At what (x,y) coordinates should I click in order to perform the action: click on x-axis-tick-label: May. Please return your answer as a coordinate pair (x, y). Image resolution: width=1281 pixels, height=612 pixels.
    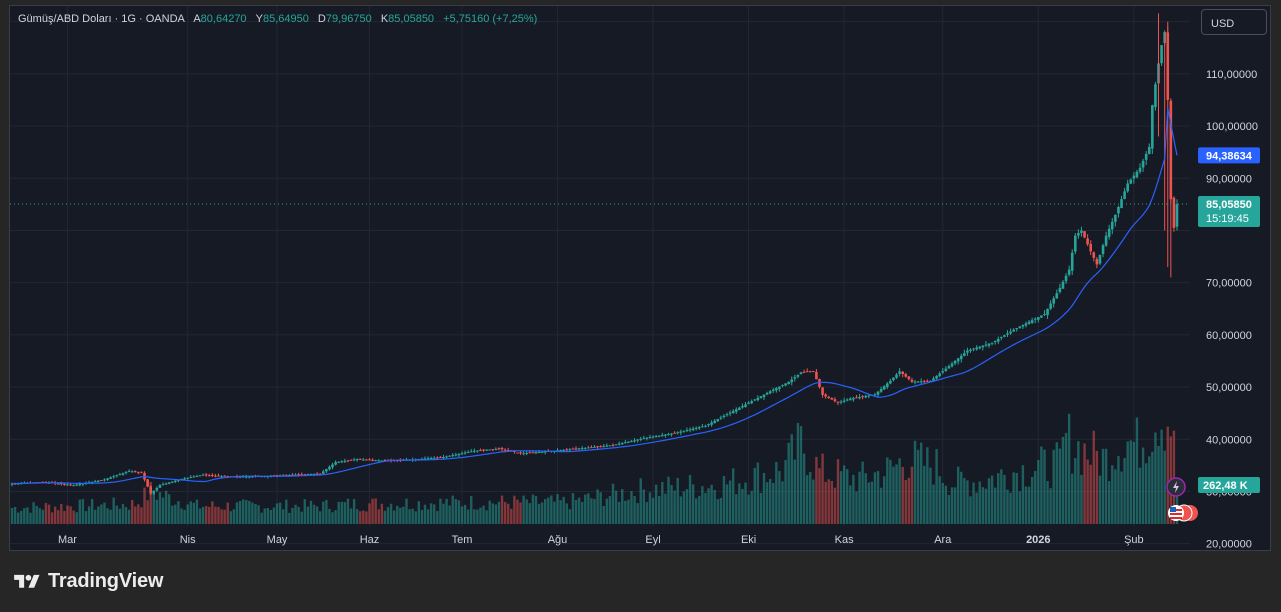
    Looking at the image, I should click on (277, 540).